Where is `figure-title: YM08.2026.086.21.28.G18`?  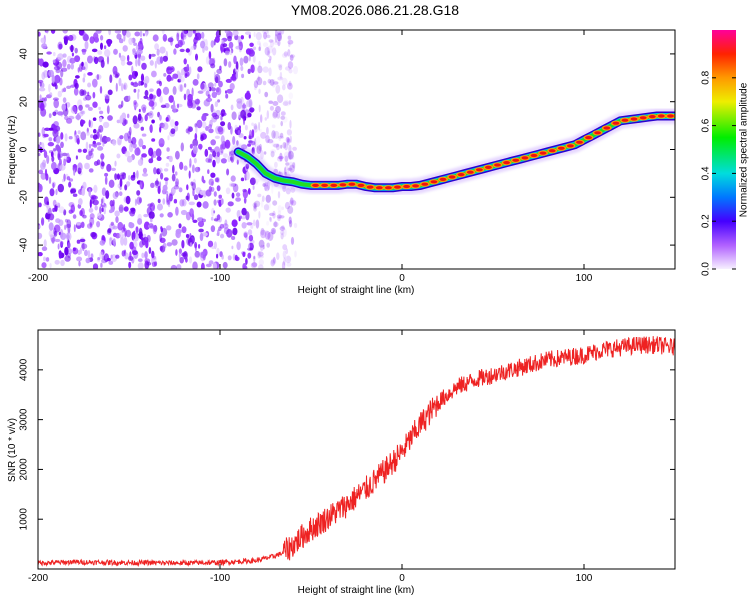 figure-title: YM08.2026.086.21.28.G18 is located at coordinates (375, 10).